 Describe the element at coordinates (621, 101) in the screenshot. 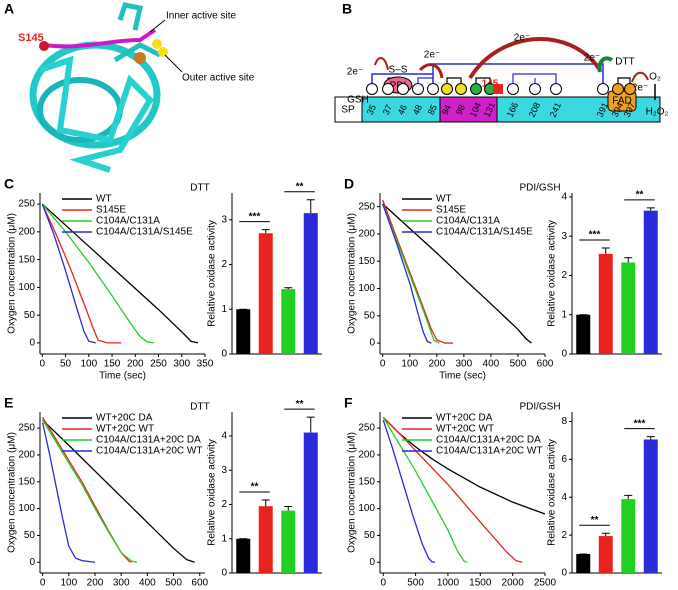

I see `fad-label: FAD` at that location.